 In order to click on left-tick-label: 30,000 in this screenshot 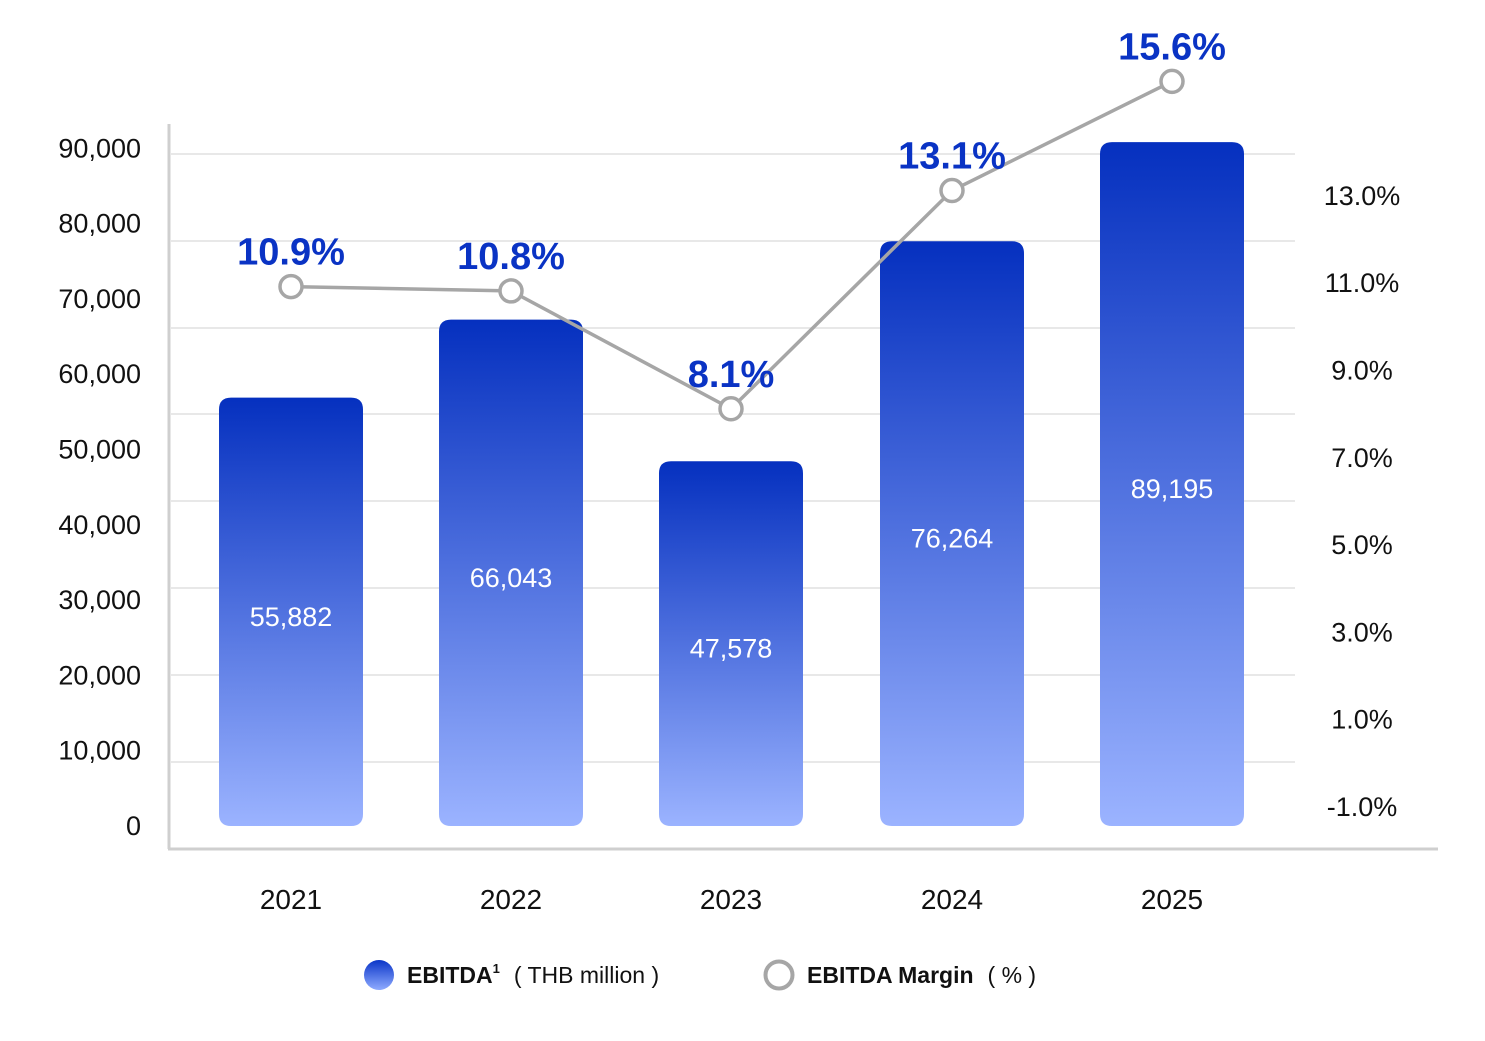, I will do `click(99, 600)`.